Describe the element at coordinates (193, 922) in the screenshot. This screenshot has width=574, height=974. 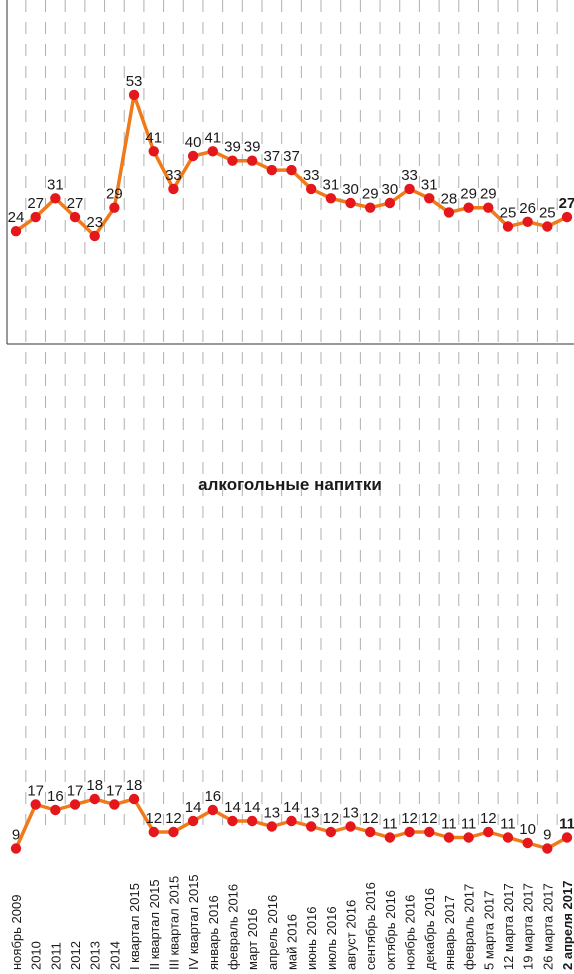
I see `x-tick-label: IV квартал 2015` at that location.